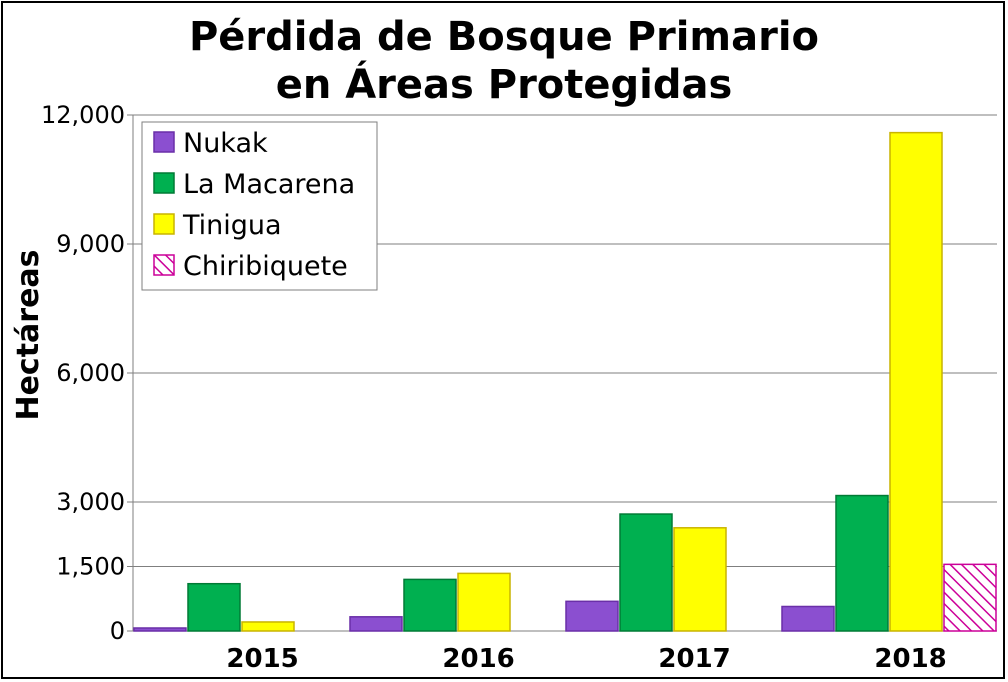 Image resolution: width=1008 pixels, height=682 pixels. I want to click on y-tick-label: 0, so click(117, 631).